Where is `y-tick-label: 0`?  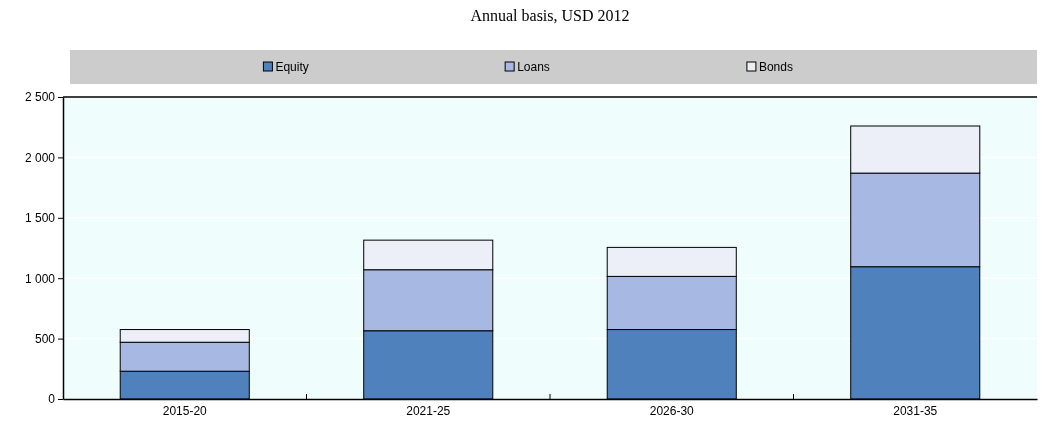 y-tick-label: 0 is located at coordinates (52, 399).